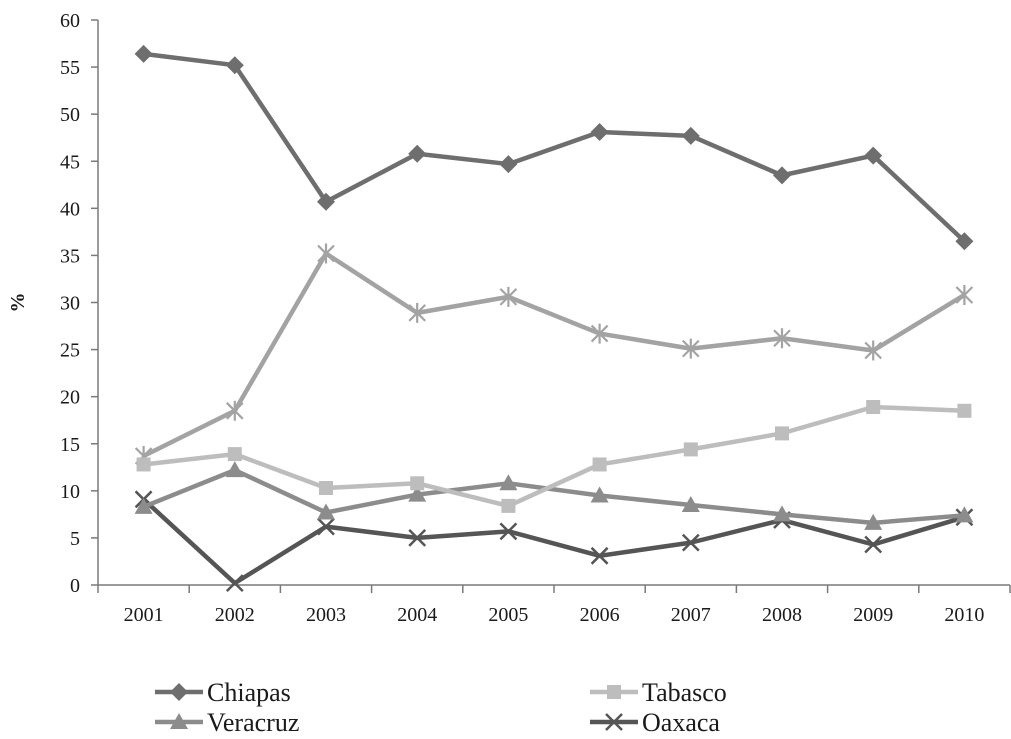  I want to click on legend-item-tabasco: Tabasco, so click(658, 692).